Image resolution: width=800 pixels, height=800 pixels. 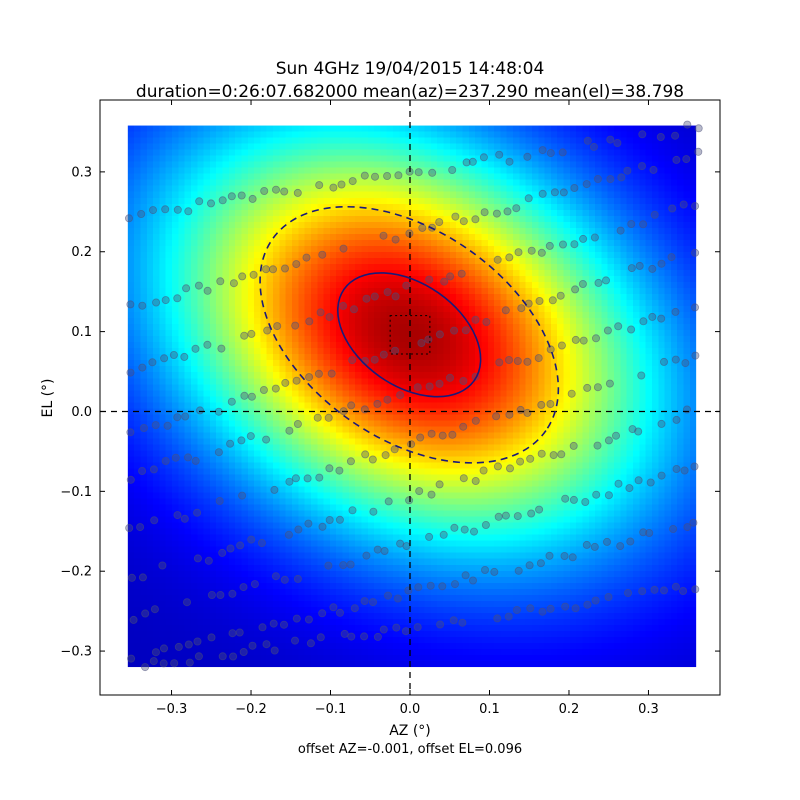 What do you see at coordinates (409, 335) in the screenshot?
I see `fit-contour-inner` at bounding box center [409, 335].